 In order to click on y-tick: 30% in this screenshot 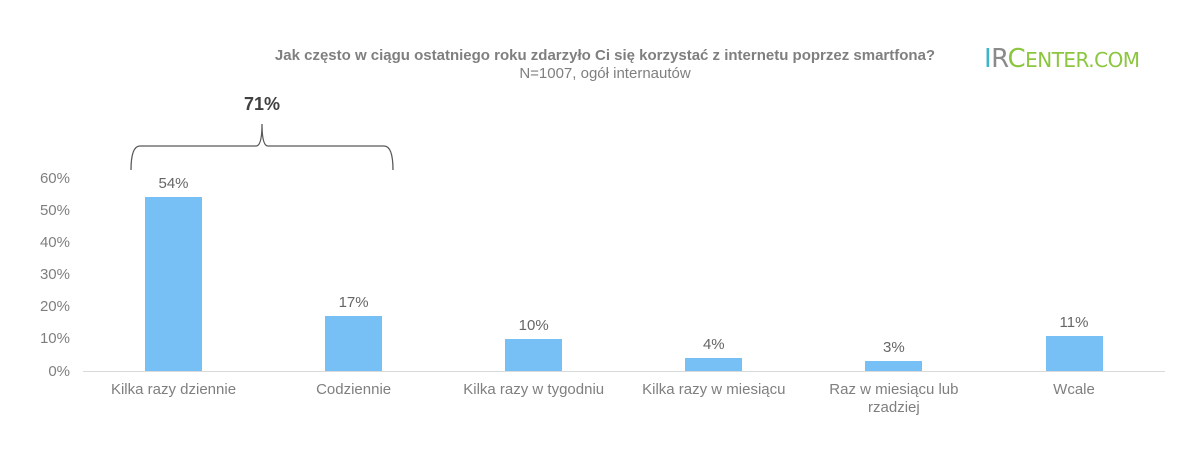, I will do `click(54, 274)`.